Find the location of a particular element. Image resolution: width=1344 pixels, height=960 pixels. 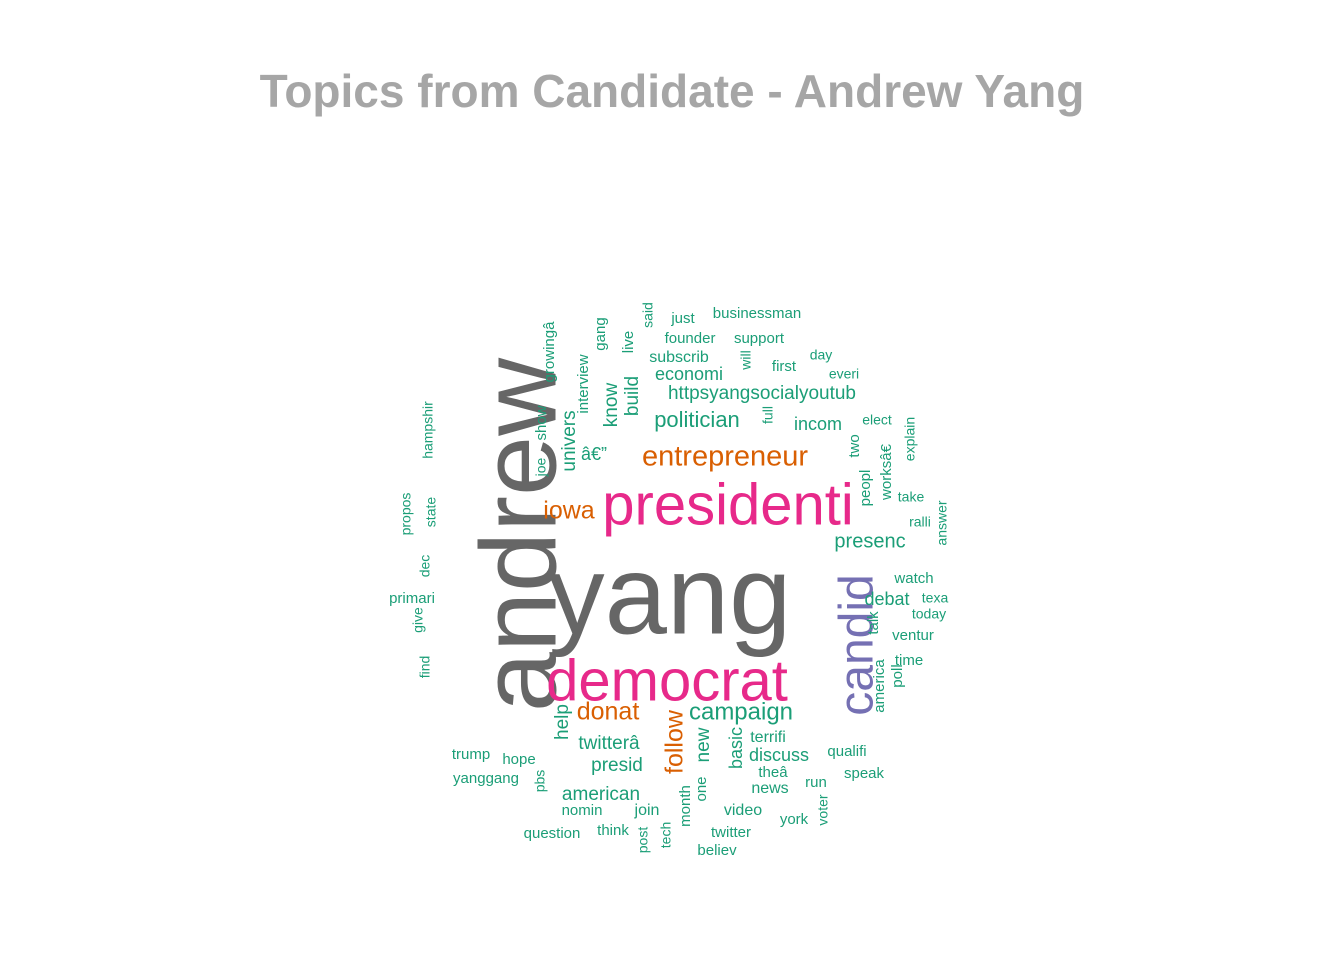

word-51: twitter is located at coordinates (731, 832).